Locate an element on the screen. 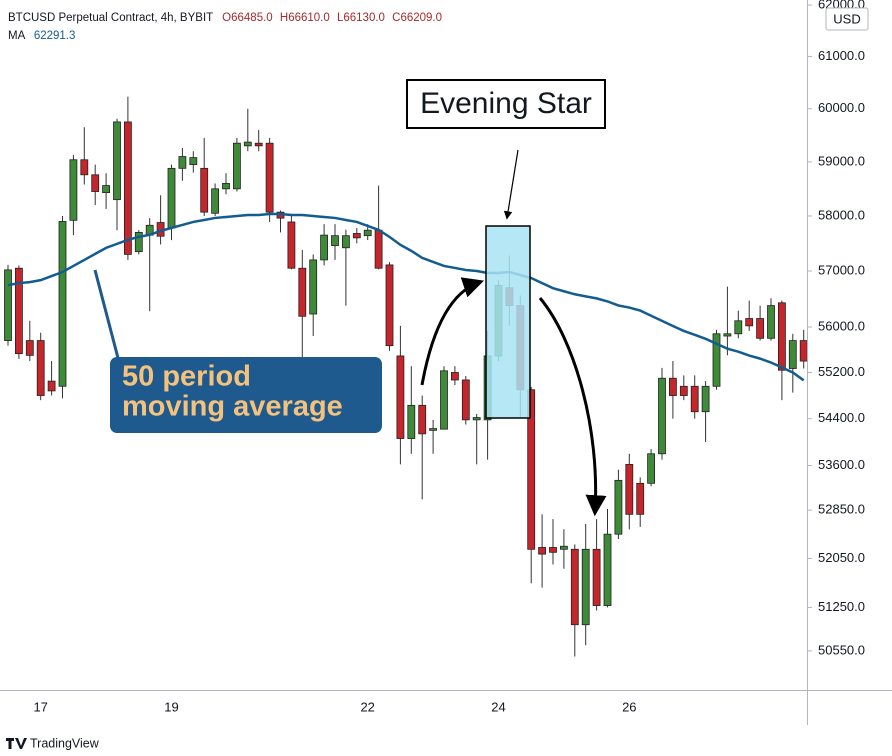 This screenshot has height=756, width=892. symbol-title: BTCUSD Perpetual Contract, 4h, BYBIT is located at coordinates (110, 18).